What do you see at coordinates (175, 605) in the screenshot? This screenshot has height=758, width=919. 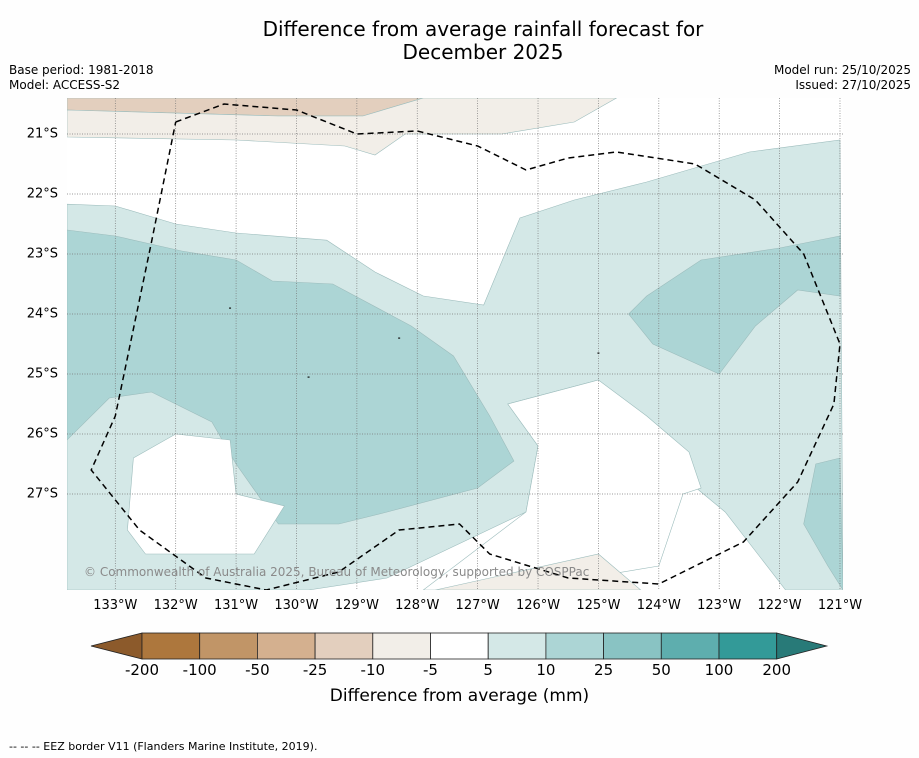 I see `longitude-tick-label: 132°W` at bounding box center [175, 605].